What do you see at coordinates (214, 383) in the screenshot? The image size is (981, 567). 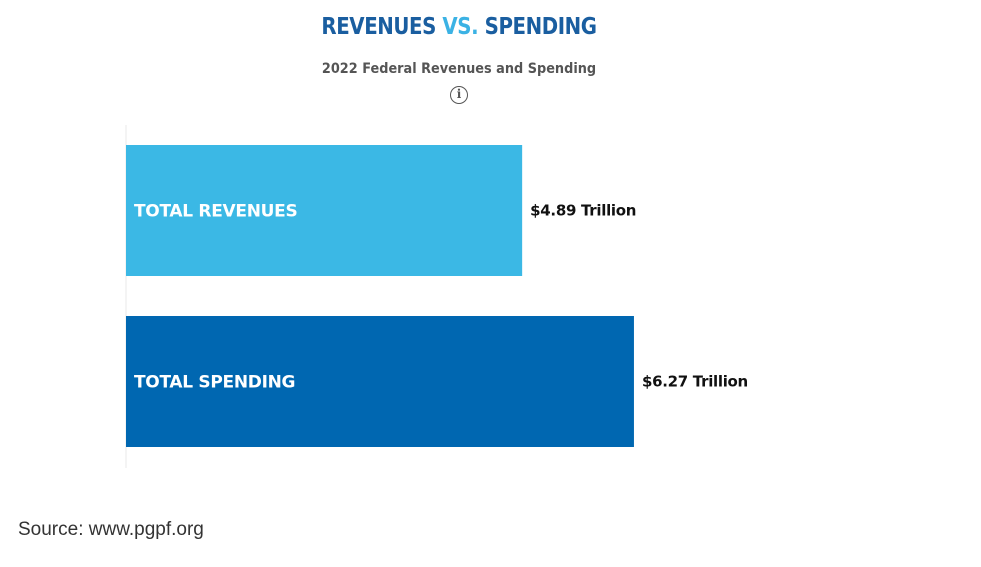 I see `bar-label-total-spending: TOTAL SPENDING` at bounding box center [214, 383].